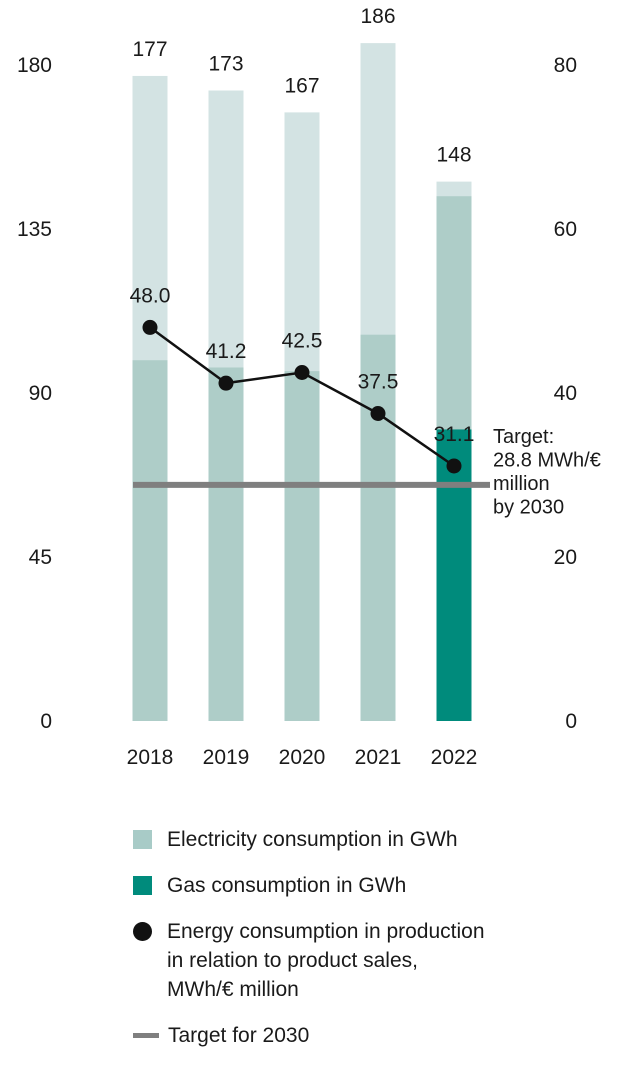 Image resolution: width=640 pixels, height=1067 pixels. What do you see at coordinates (239, 1035) in the screenshot?
I see `legend-target-label: Target for 2030` at bounding box center [239, 1035].